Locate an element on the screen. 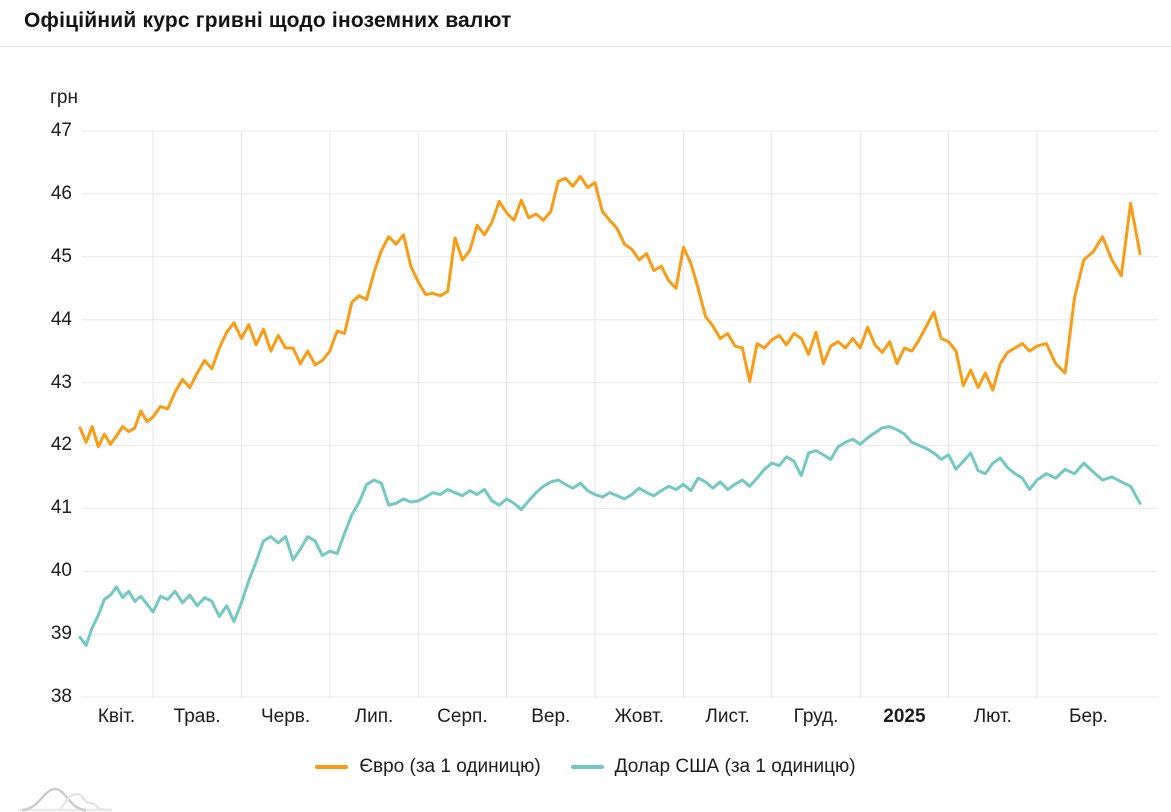 The image size is (1171, 812). x-axis-tick-9: Груд. is located at coordinates (816, 716).